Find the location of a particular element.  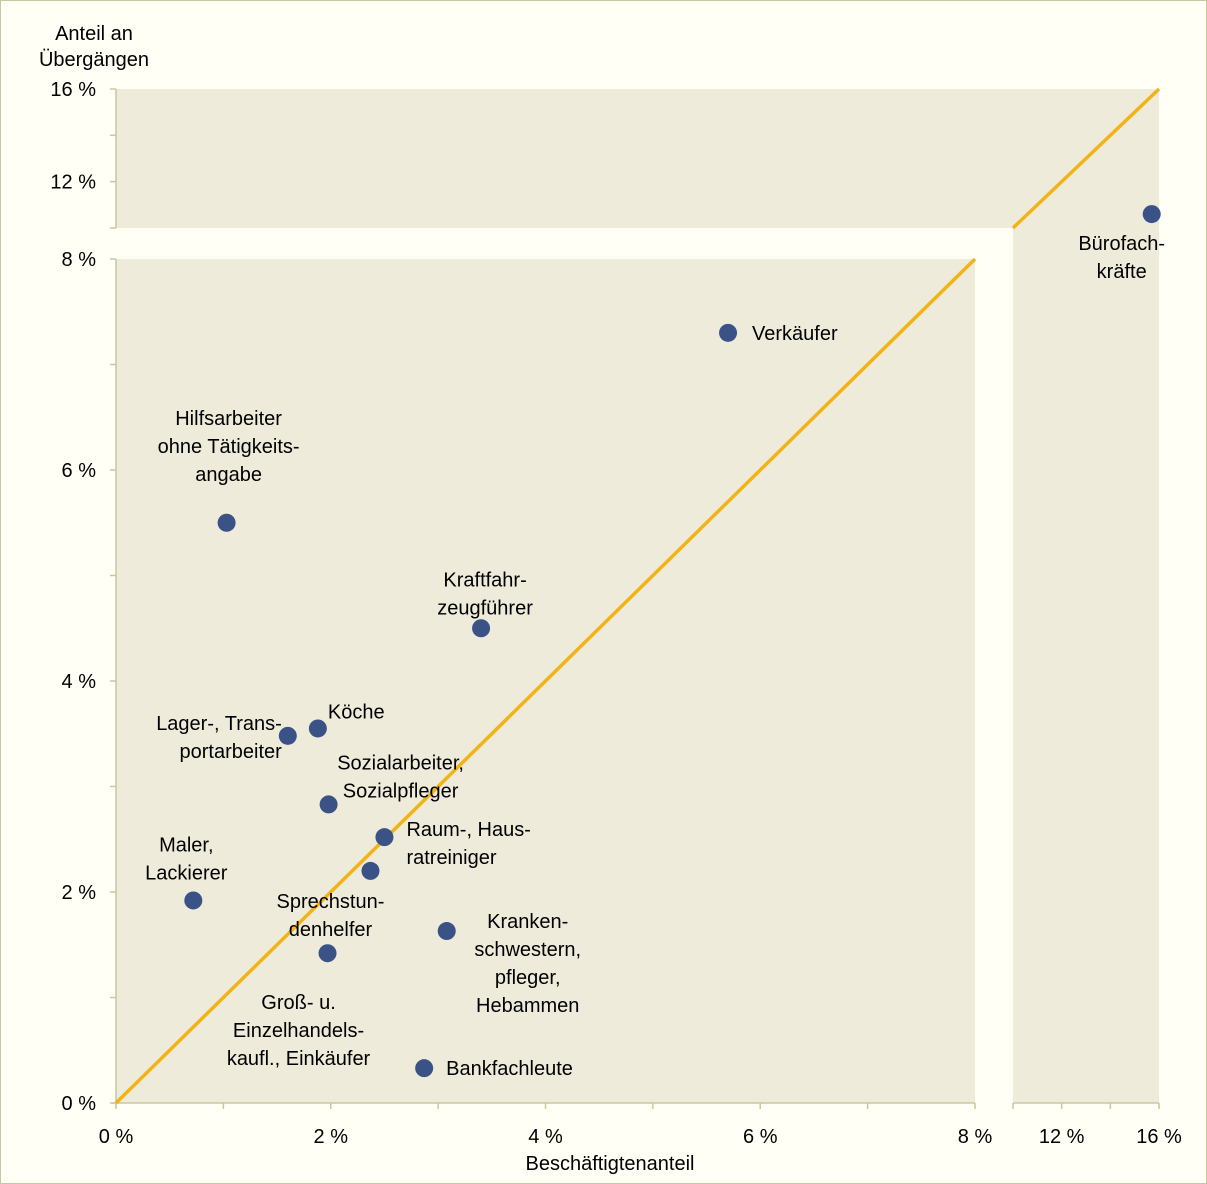

y-axis-title: Übergängen is located at coordinates (94, 60).